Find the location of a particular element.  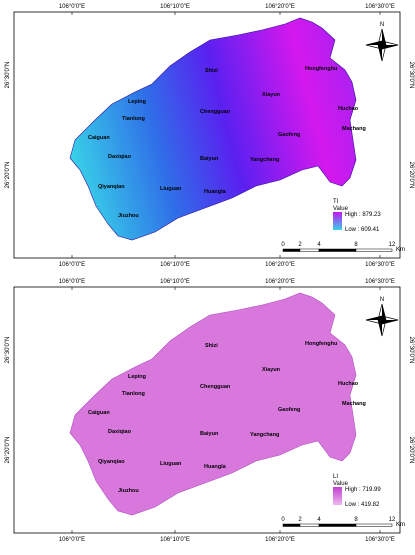

legend-high: High : 719.99 is located at coordinates (363, 490).